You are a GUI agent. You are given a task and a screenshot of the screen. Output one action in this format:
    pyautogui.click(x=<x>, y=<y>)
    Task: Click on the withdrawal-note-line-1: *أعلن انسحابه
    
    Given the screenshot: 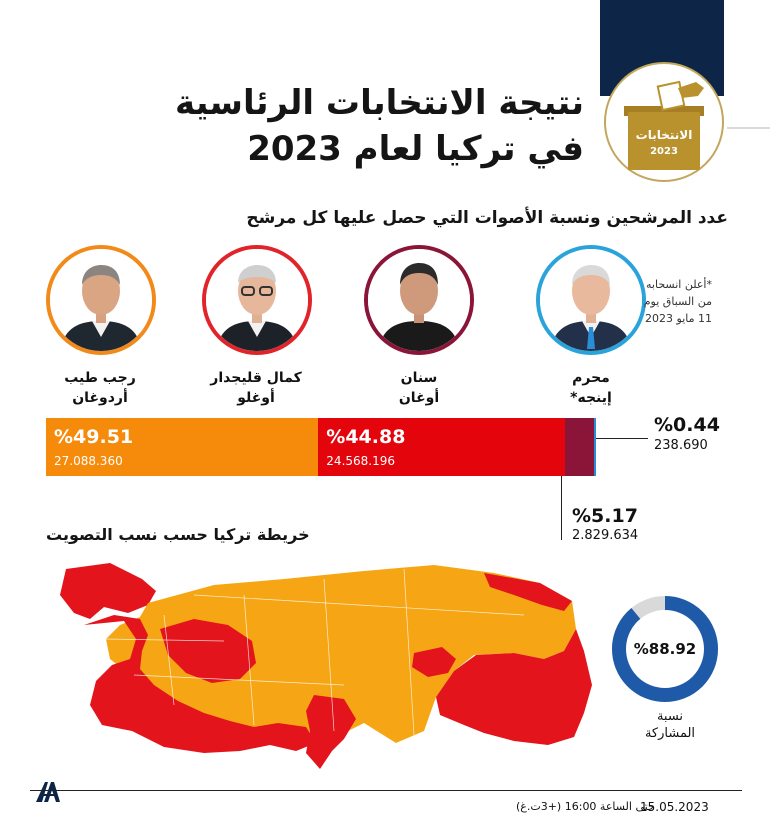 What is the action you would take?
    pyautogui.click(x=679, y=284)
    